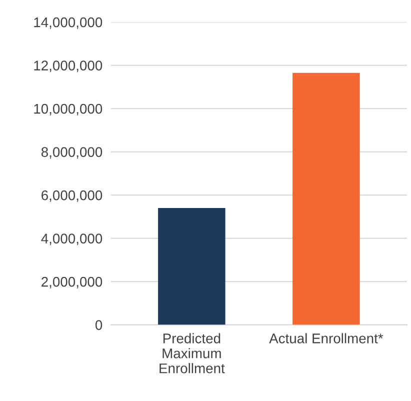  I want to click on y-tick-label: 12,000,000, so click(68, 66).